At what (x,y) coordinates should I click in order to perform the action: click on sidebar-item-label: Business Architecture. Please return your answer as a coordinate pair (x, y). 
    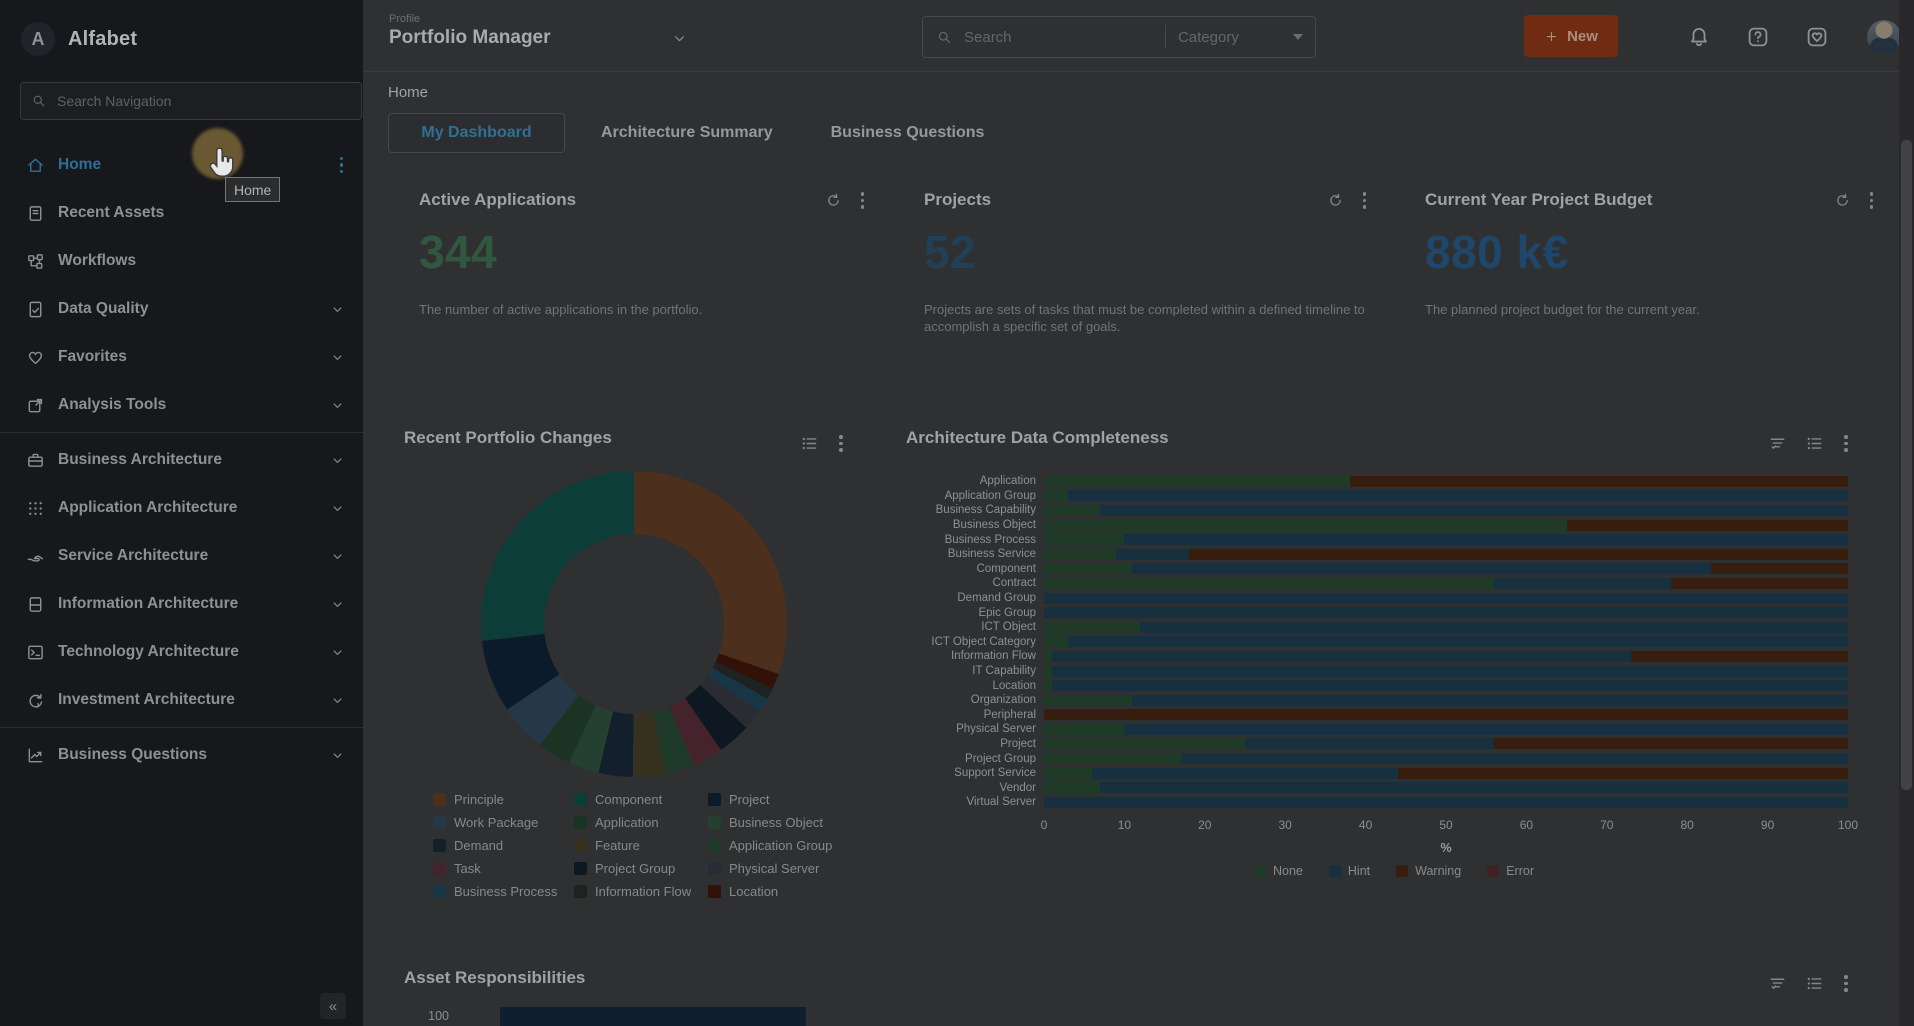
    Looking at the image, I should click on (140, 459).